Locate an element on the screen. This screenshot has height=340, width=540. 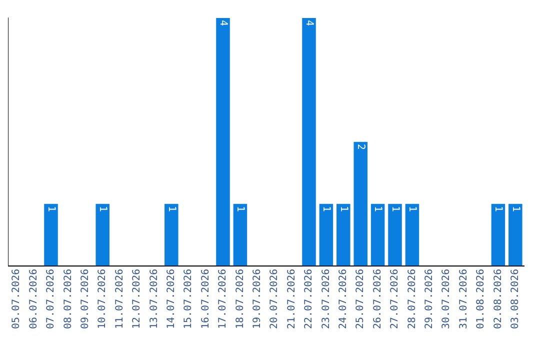
x-tick-label: 21.07.2026 is located at coordinates (292, 299).